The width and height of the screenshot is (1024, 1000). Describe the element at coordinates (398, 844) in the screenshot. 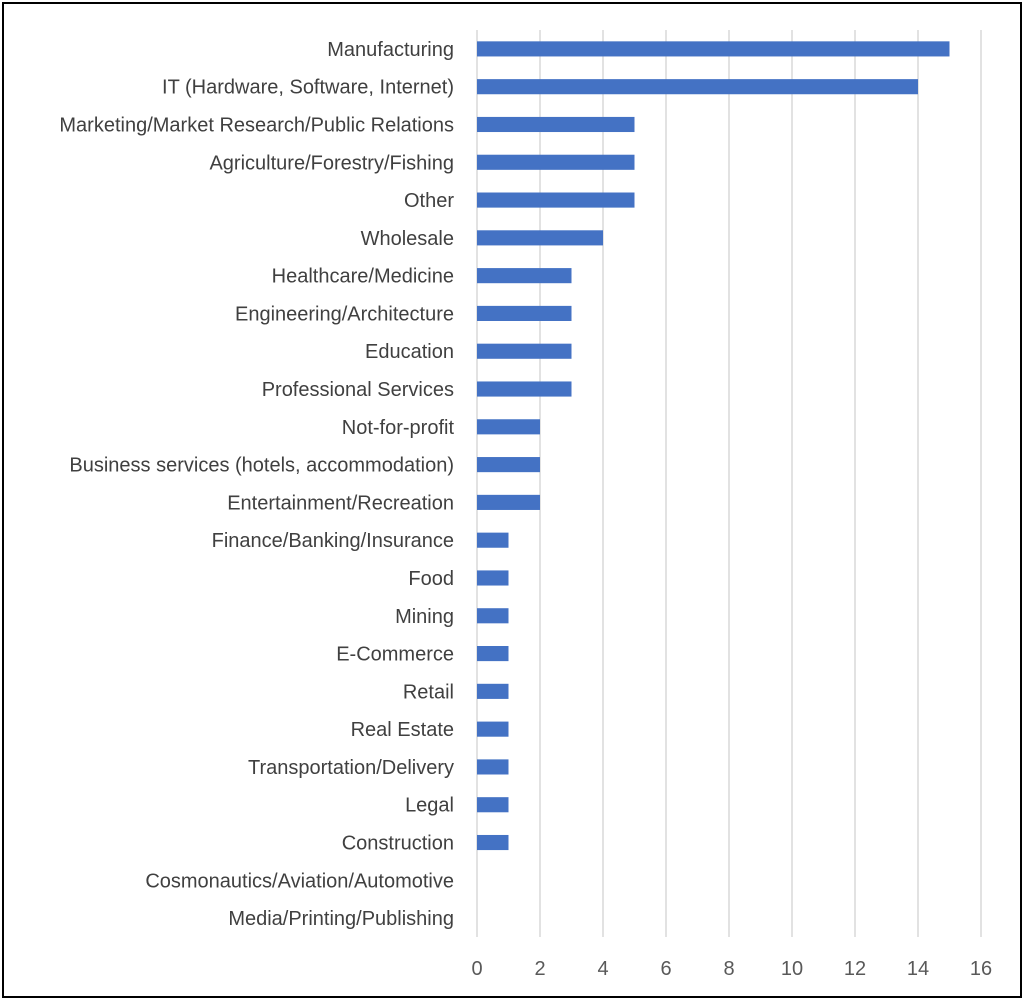

I see `category-label: Construction` at that location.